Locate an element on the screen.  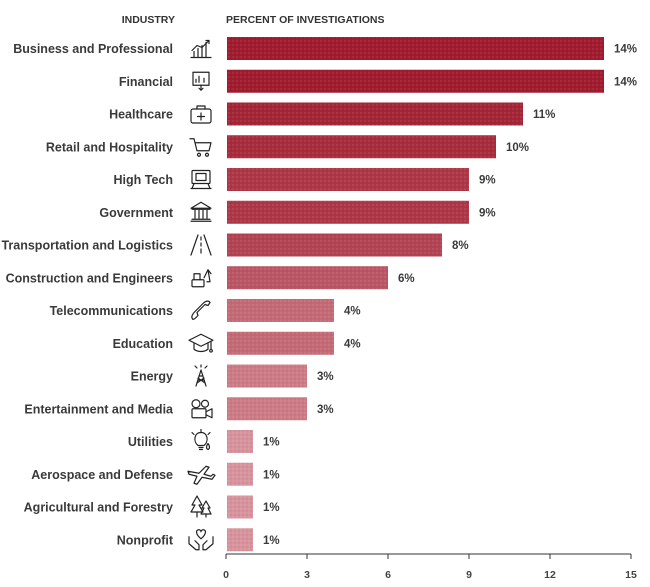
bar-row: Agricultural and Forestry 1% is located at coordinates (152, 507).